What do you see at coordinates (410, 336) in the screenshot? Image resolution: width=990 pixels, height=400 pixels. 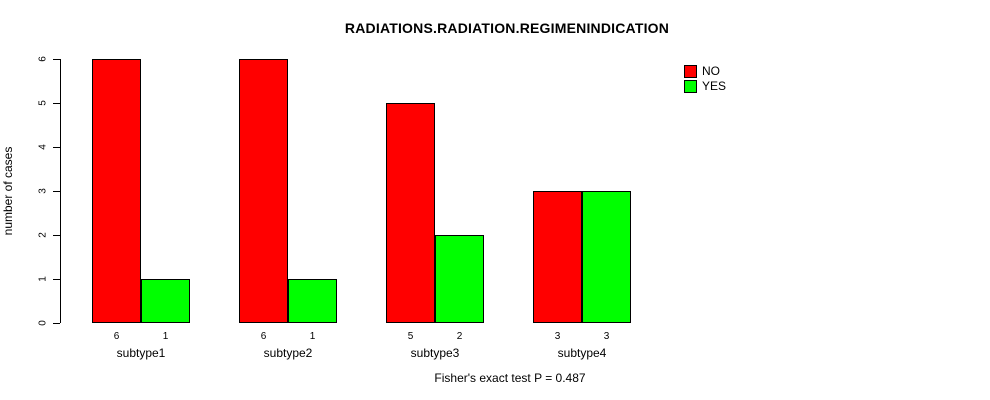 I see `bar-value-label-no-subtype3: 5` at bounding box center [410, 336].